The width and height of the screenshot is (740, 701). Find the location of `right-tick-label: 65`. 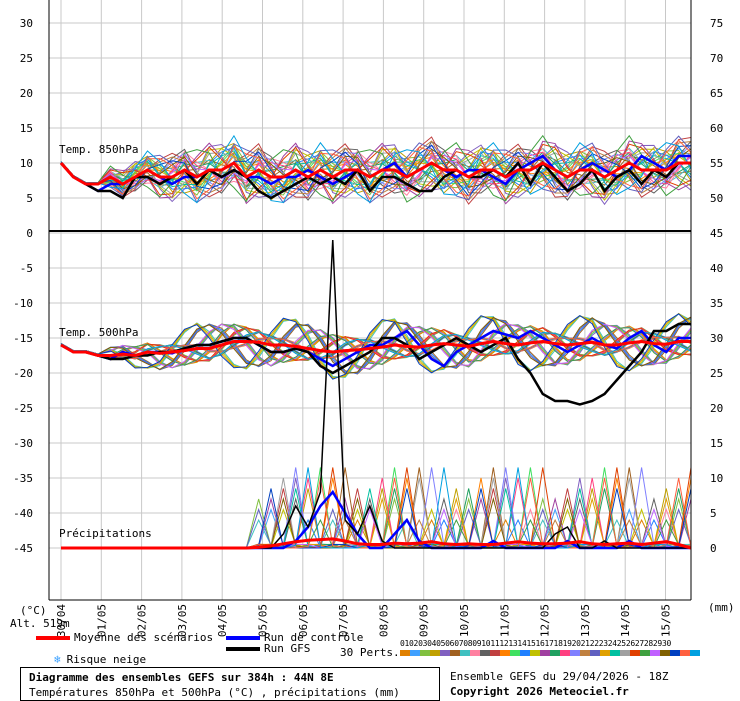

right-tick-label: 65 is located at coordinates (716, 93).